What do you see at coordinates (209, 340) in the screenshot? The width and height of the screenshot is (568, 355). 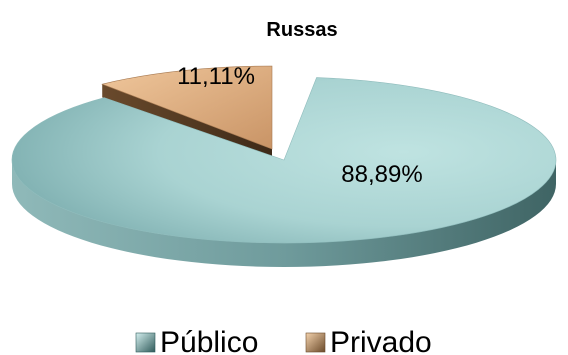 I see `legend-label-publico: Público` at bounding box center [209, 340].